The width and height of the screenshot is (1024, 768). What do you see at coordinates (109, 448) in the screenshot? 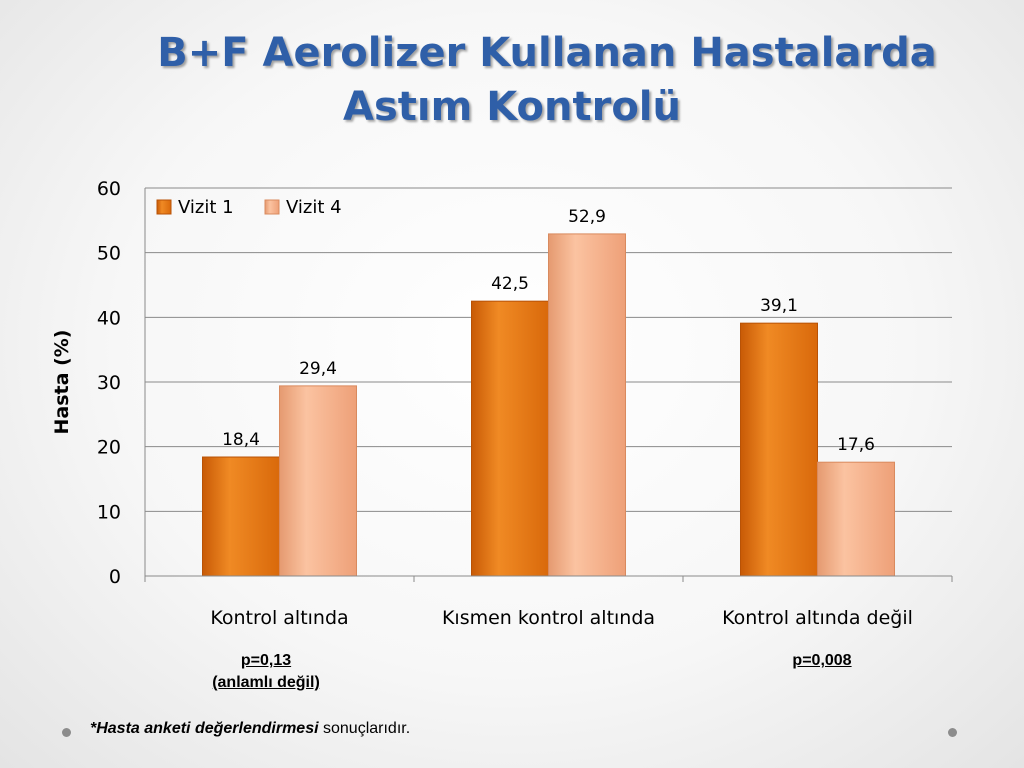
I see `y-tick-label: 20` at bounding box center [109, 448].